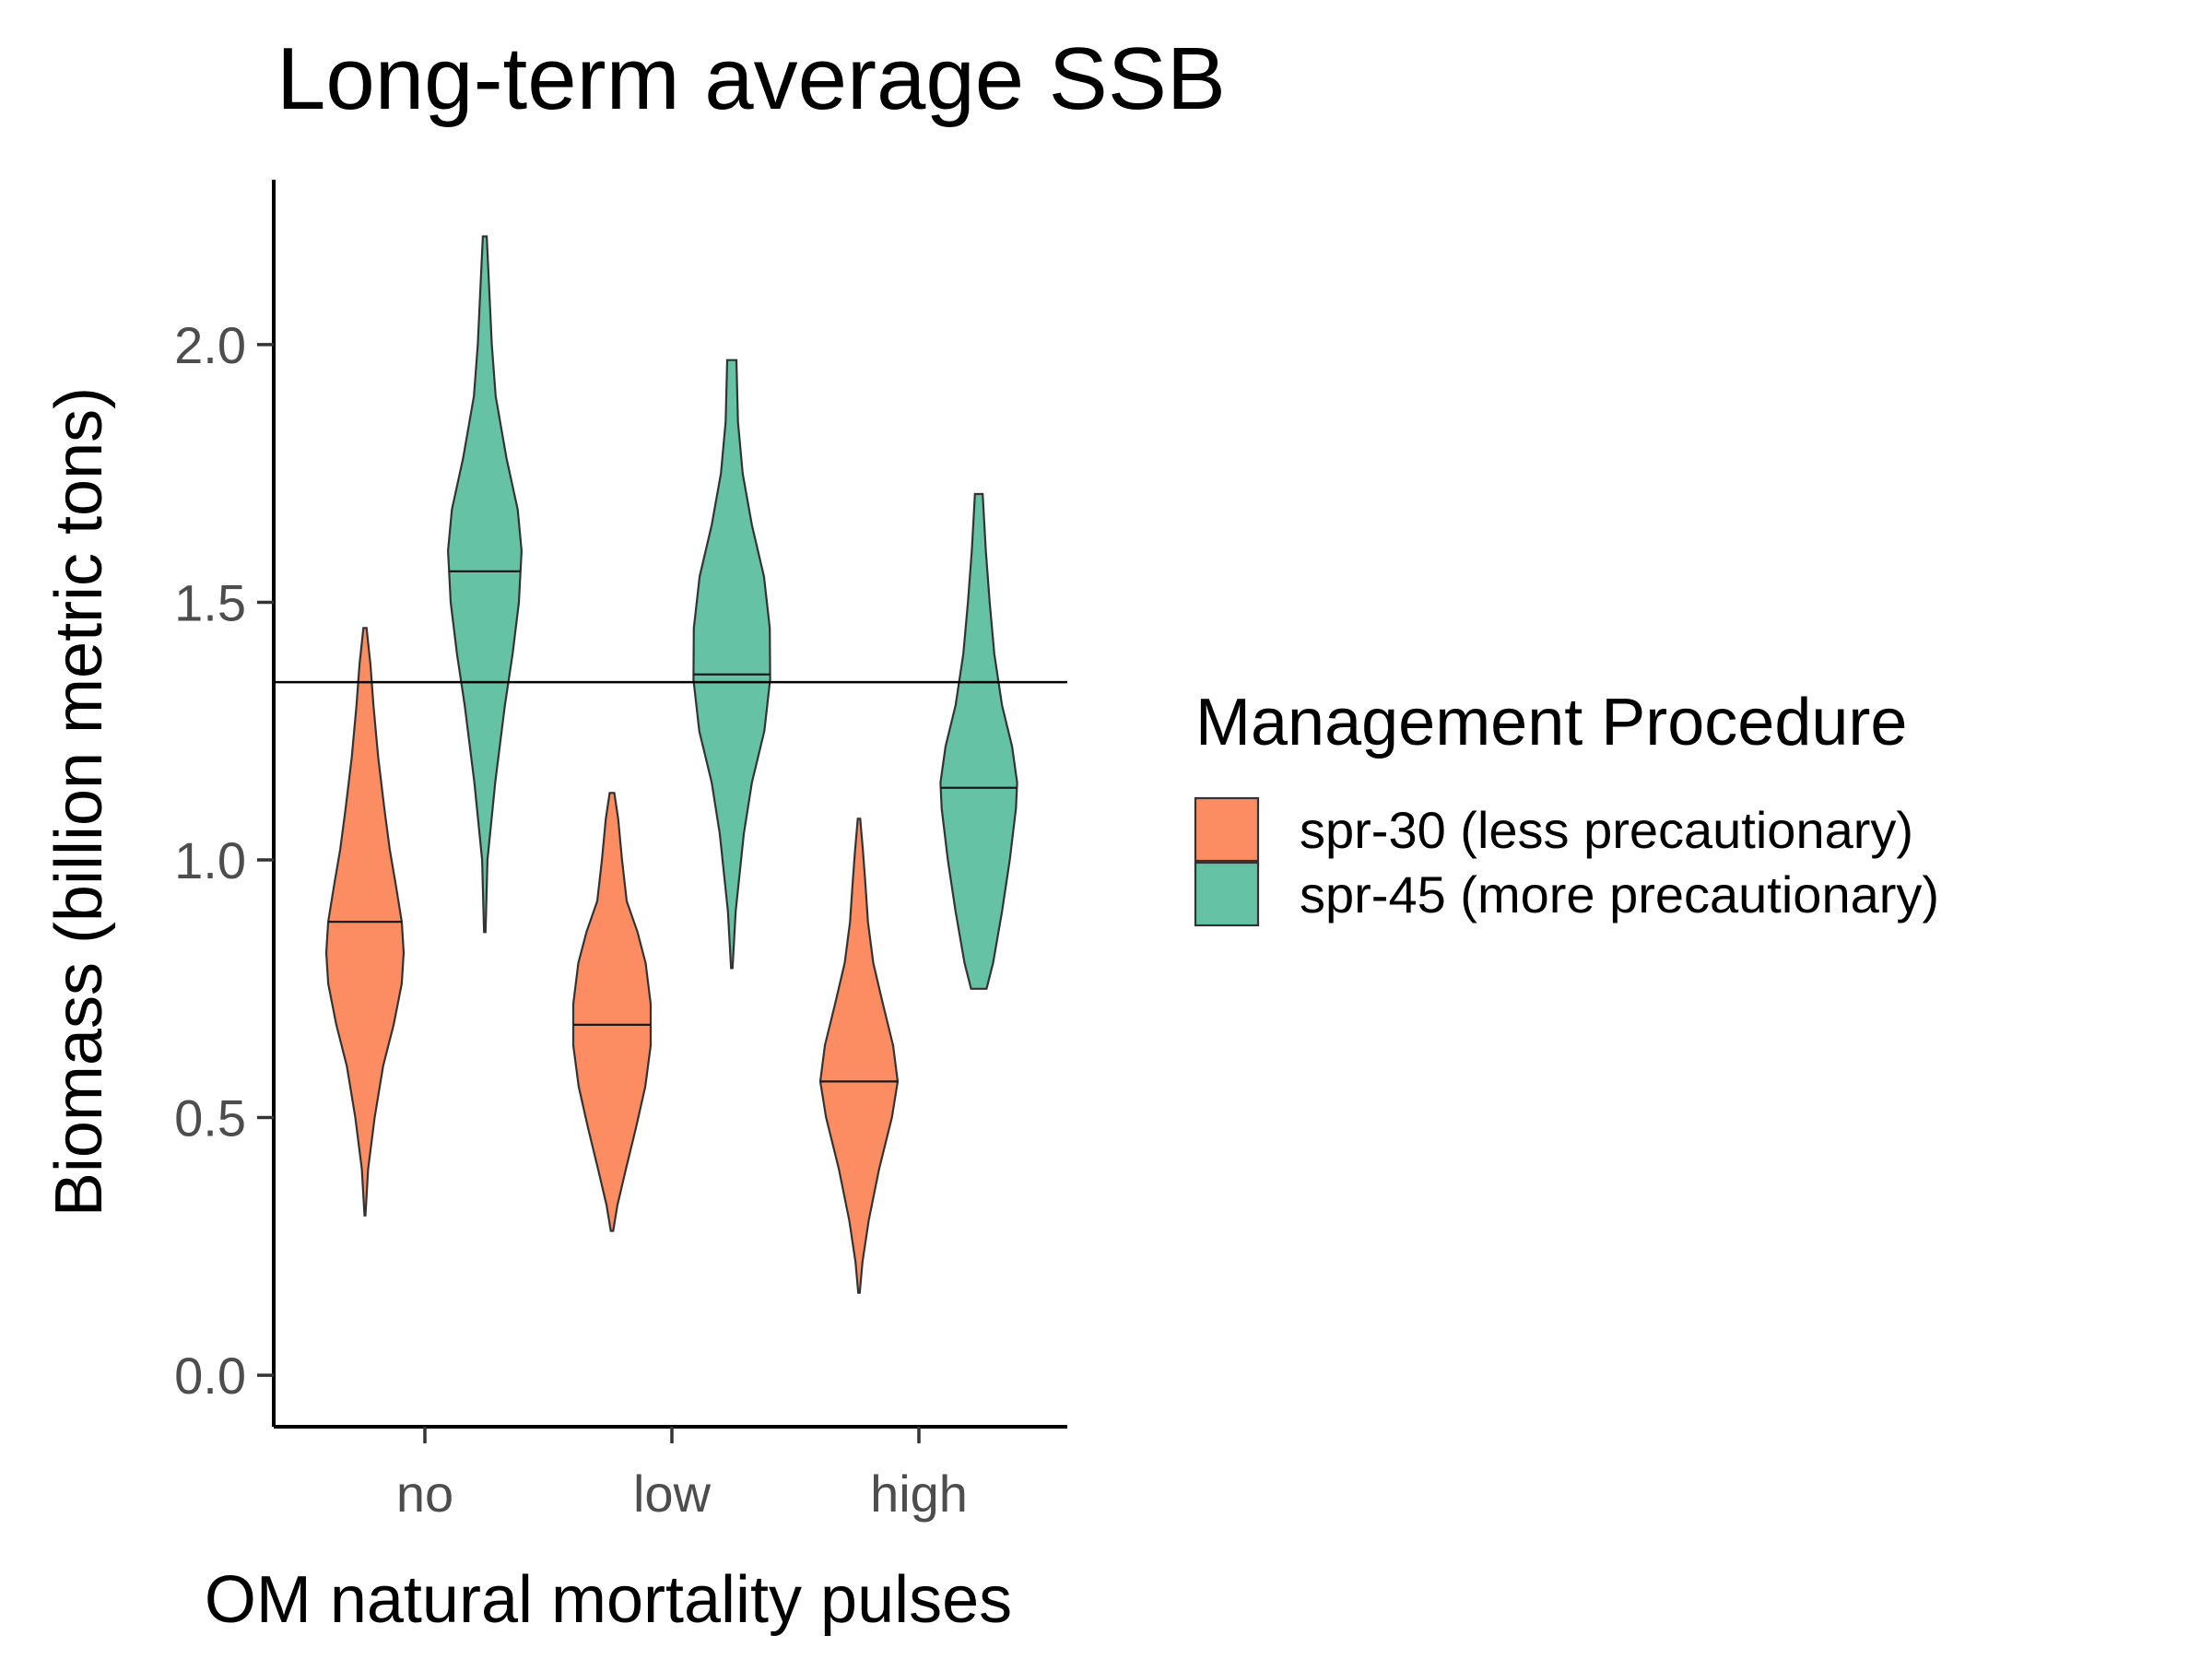 The width and height of the screenshot is (2212, 1659). I want to click on y-axis-title: Biomass (billion metric tons), so click(79, 802).